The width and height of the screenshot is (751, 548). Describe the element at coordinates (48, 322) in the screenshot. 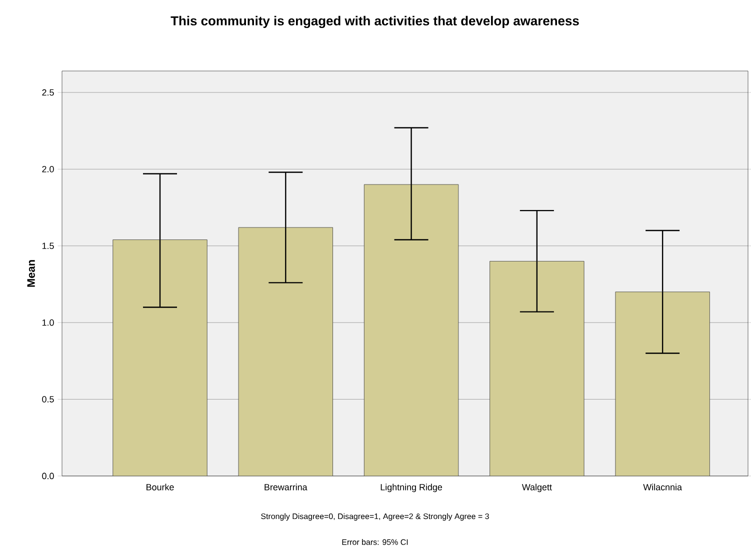

I see `y-tick-label: 1.0` at that location.